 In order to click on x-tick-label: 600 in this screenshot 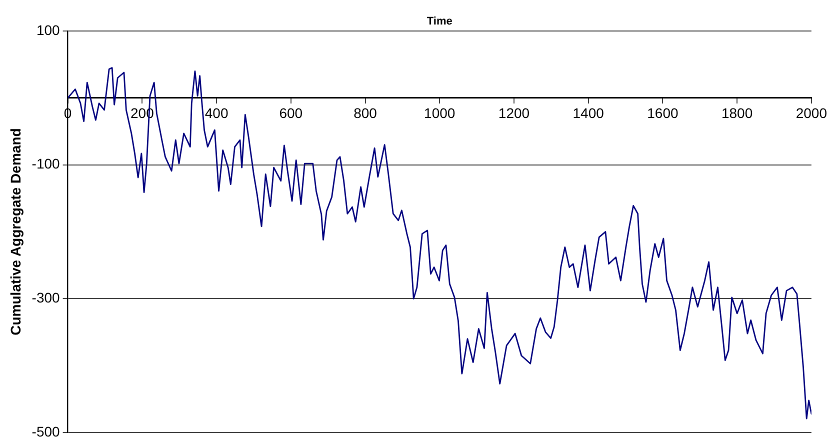, I will do `click(291, 113)`.